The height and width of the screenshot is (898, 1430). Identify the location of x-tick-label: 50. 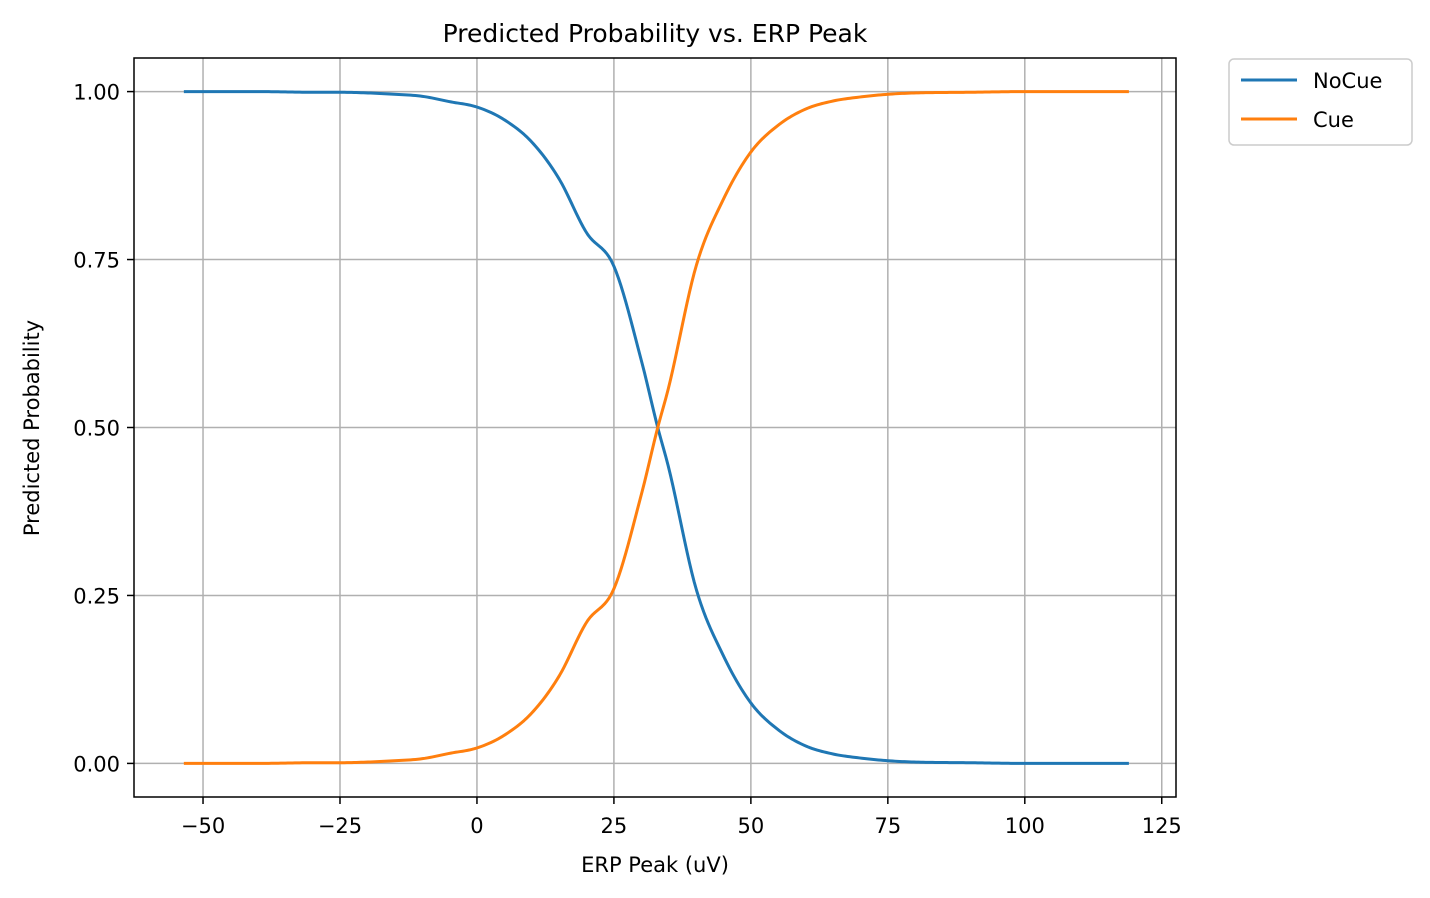
(751, 826).